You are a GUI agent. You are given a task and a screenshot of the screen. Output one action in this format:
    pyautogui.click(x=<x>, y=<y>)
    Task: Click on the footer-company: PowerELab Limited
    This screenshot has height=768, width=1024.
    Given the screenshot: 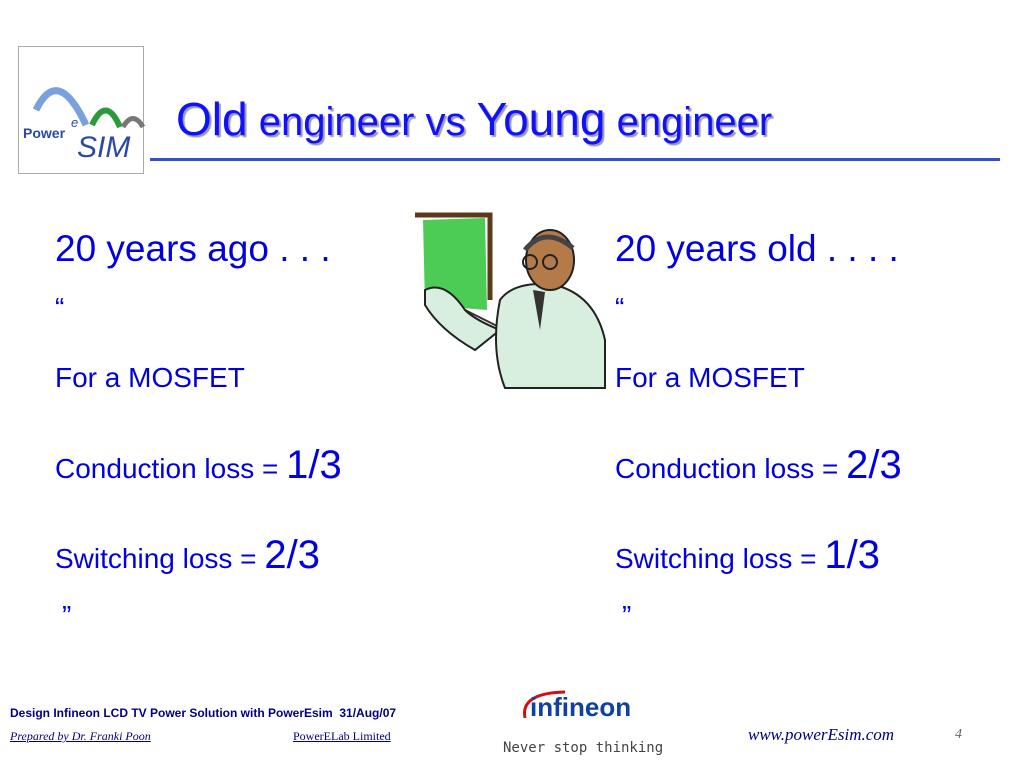 What is the action you would take?
    pyautogui.click(x=342, y=736)
    